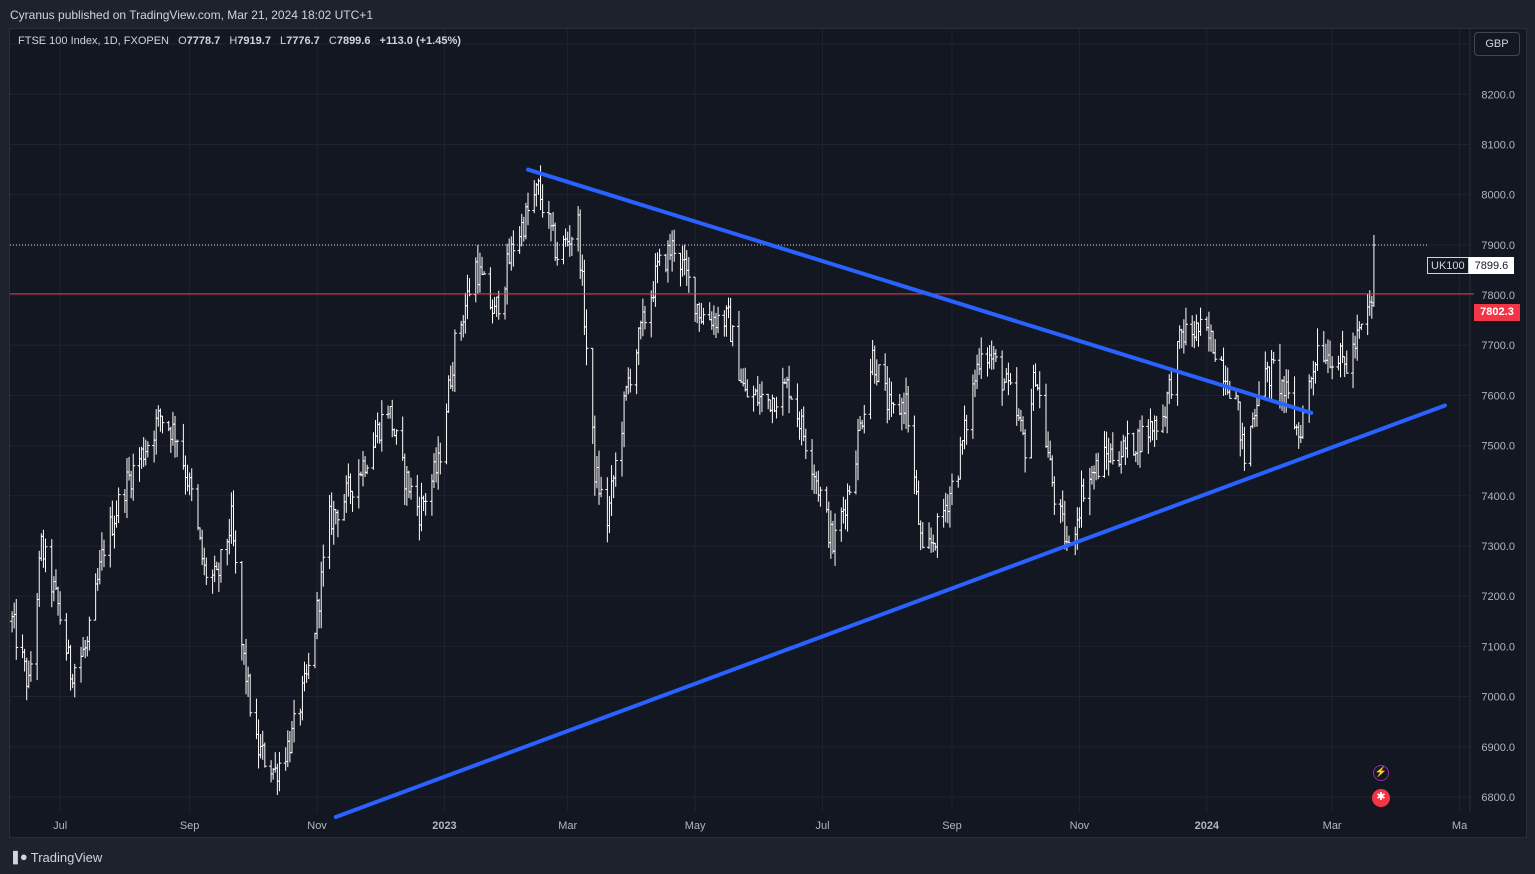  What do you see at coordinates (233, 41) in the screenshot?
I see `legend-high-key: H` at bounding box center [233, 41].